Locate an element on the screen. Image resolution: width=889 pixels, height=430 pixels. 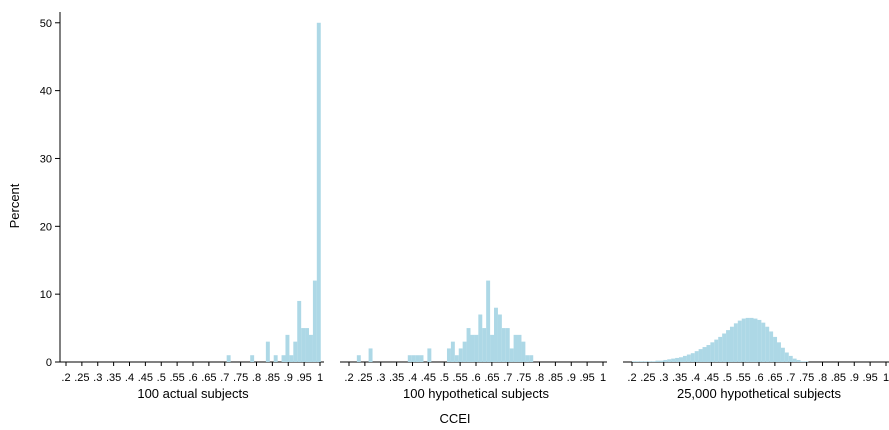
x-tick-label: .8 is located at coordinates (822, 378).